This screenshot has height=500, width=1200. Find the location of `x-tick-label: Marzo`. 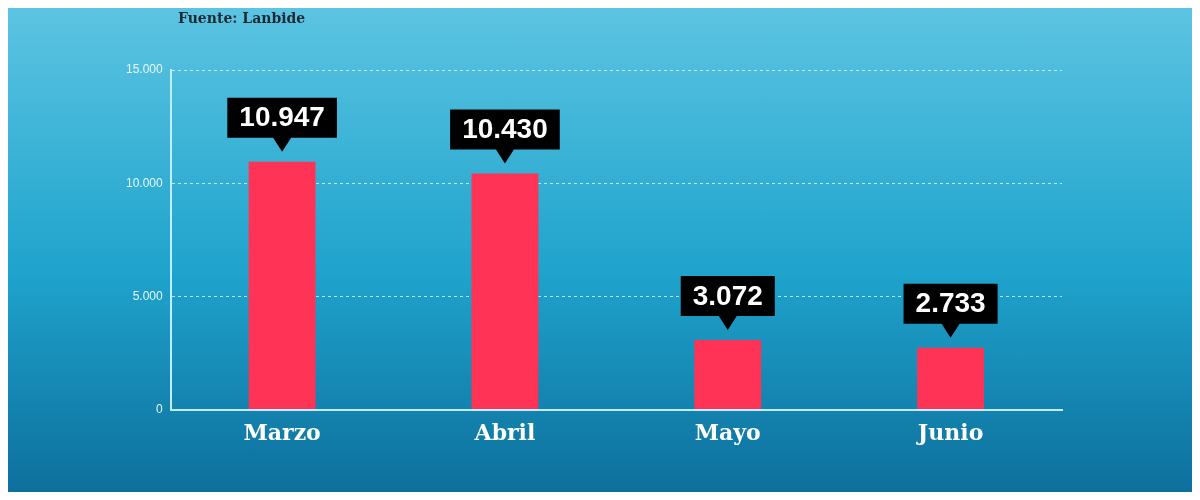

x-tick-label: Marzo is located at coordinates (282, 431).